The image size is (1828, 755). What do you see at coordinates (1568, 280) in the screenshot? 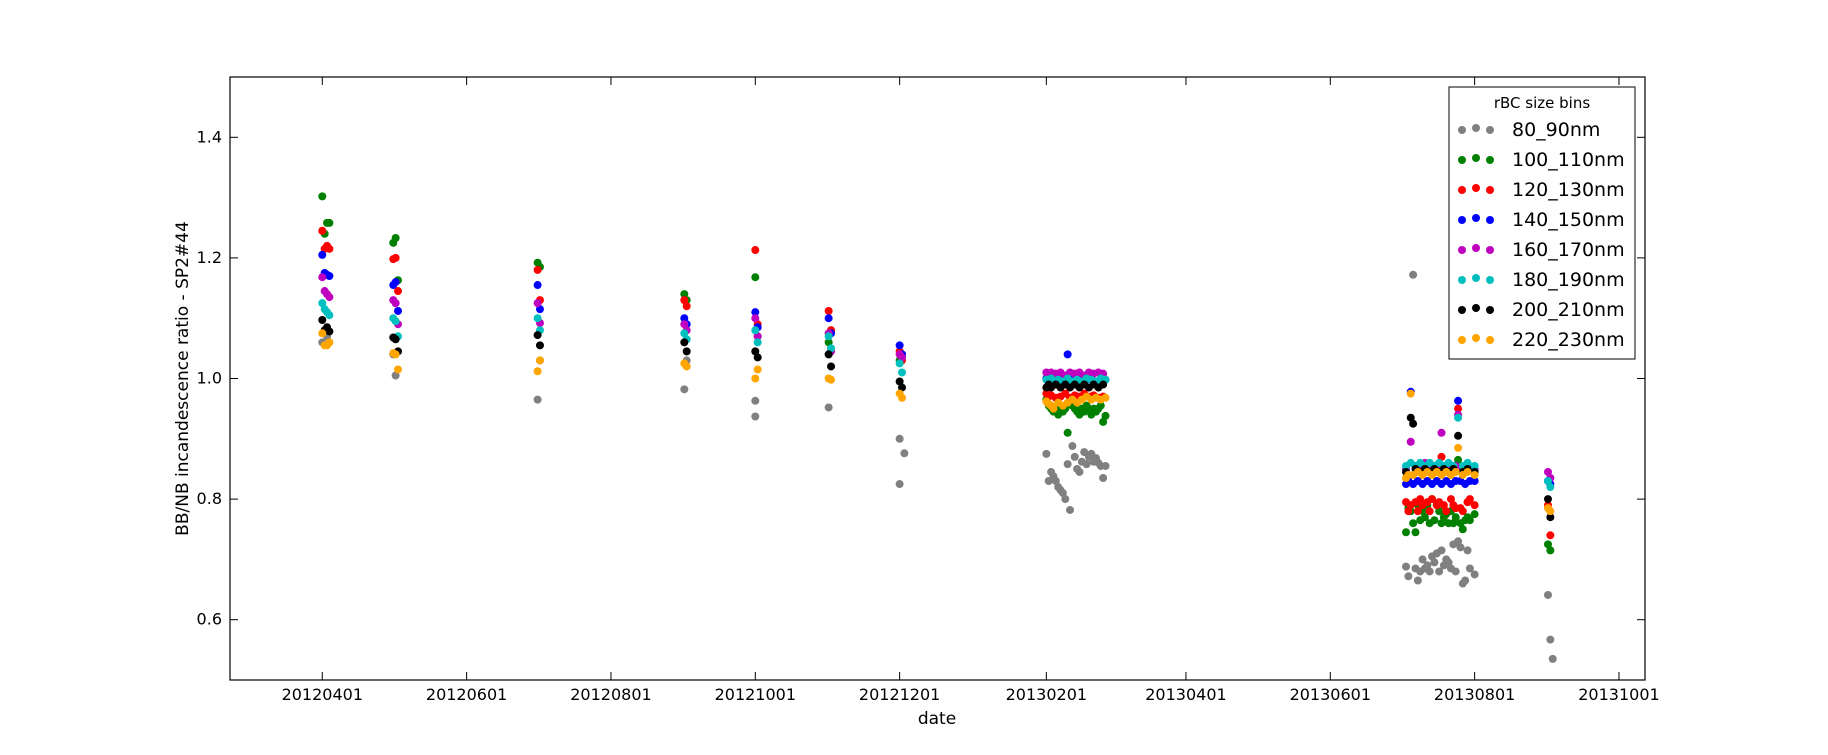
I see `legend-label: 180_190nm` at bounding box center [1568, 280].